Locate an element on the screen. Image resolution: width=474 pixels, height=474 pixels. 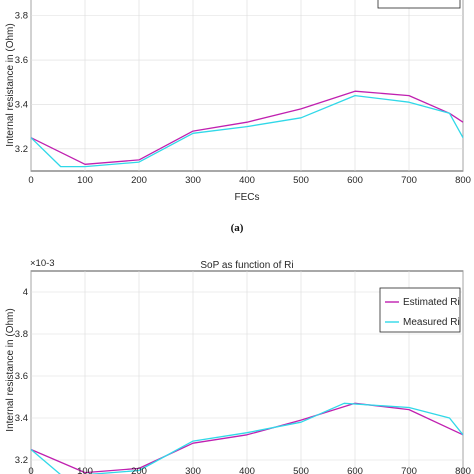
chart-b-legend: Estimated Ri Measured Ri is located at coordinates (420, 310).